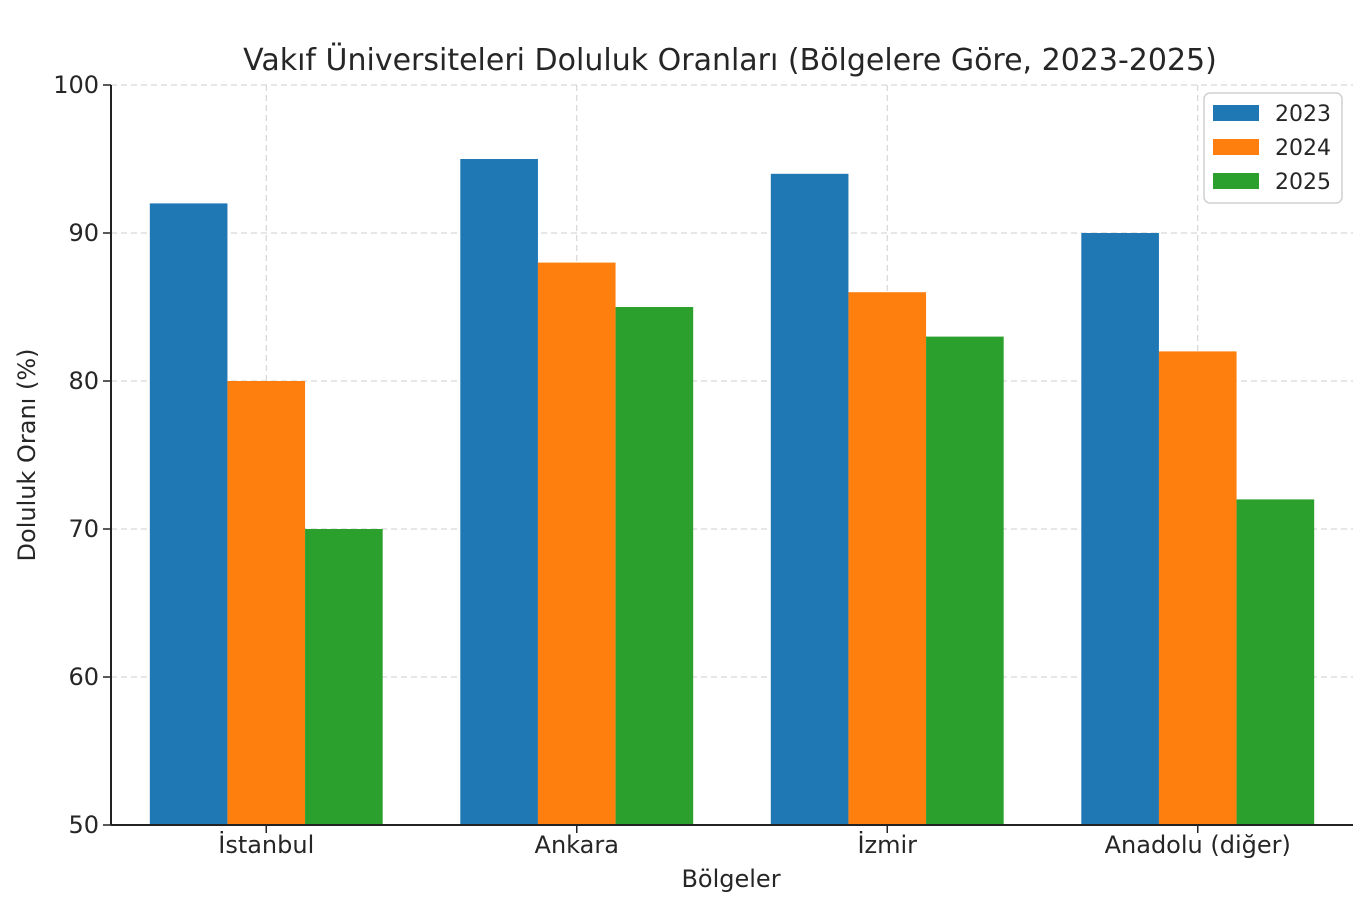  I want to click on legend-label-2024: 2024, so click(1303, 148).